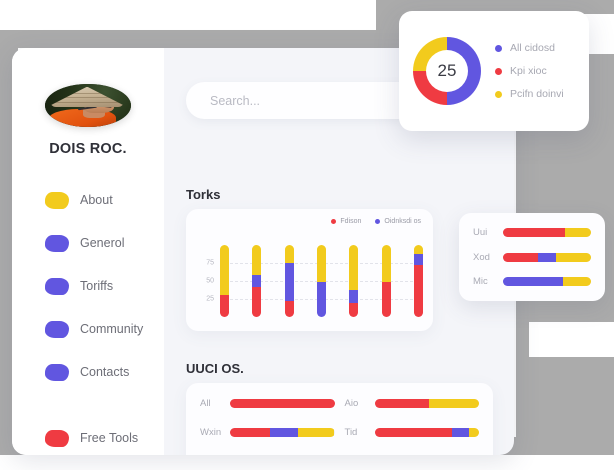  I want to click on donut-center-value: 25, so click(447, 71).